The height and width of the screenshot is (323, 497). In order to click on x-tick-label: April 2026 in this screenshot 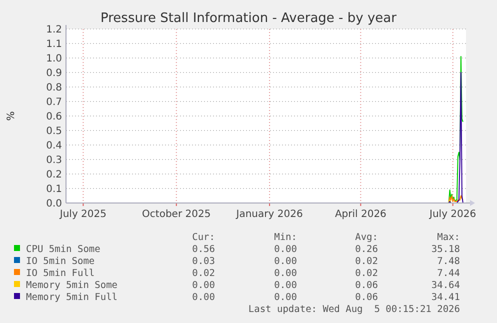, I will do `click(360, 214)`.